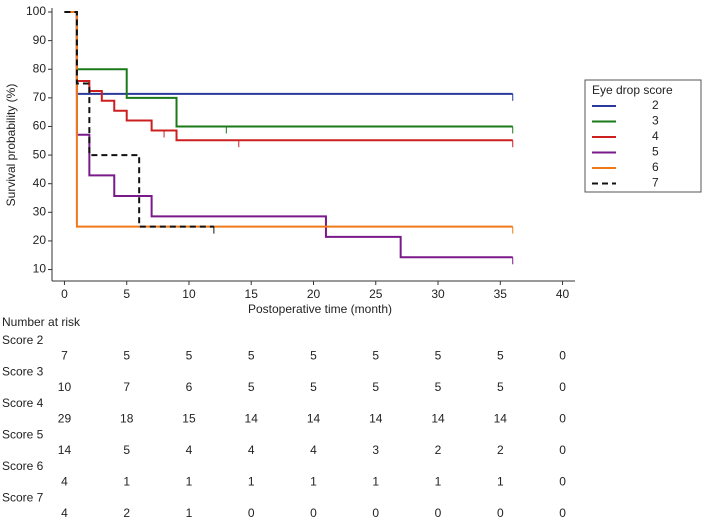 The width and height of the screenshot is (707, 519). I want to click on x-tick-label: 5, so click(126, 294).